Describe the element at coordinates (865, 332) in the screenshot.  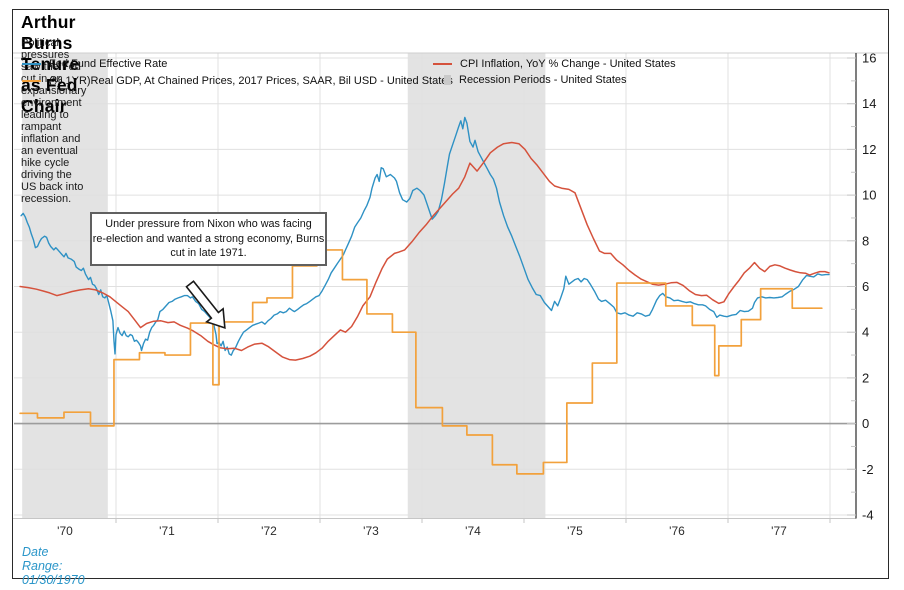
I see `y-axis-label: 4` at that location.